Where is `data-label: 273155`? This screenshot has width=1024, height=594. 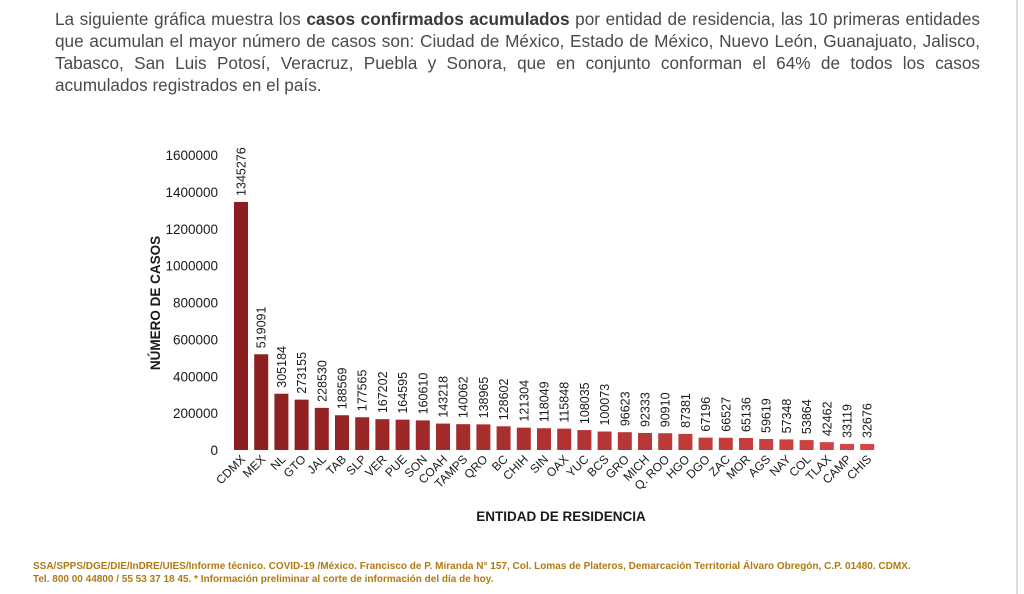 data-label: 273155 is located at coordinates (302, 373).